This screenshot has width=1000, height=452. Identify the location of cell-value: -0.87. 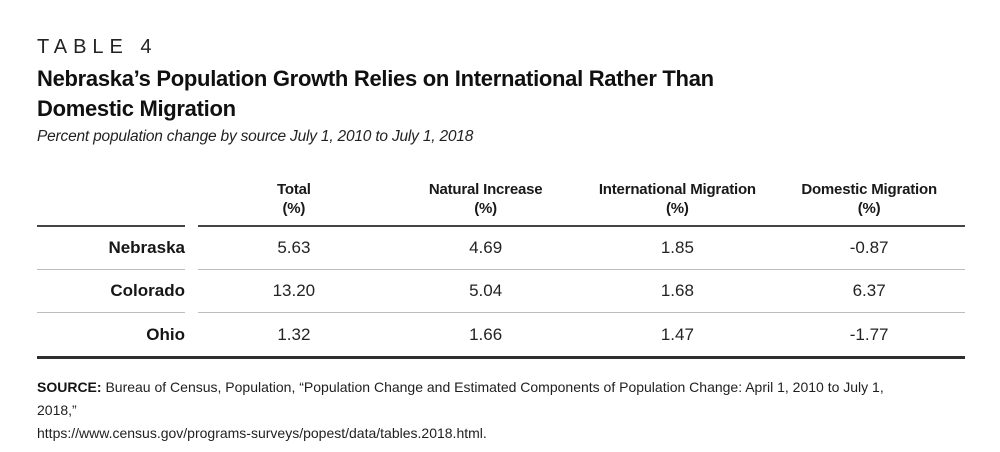
(869, 247).